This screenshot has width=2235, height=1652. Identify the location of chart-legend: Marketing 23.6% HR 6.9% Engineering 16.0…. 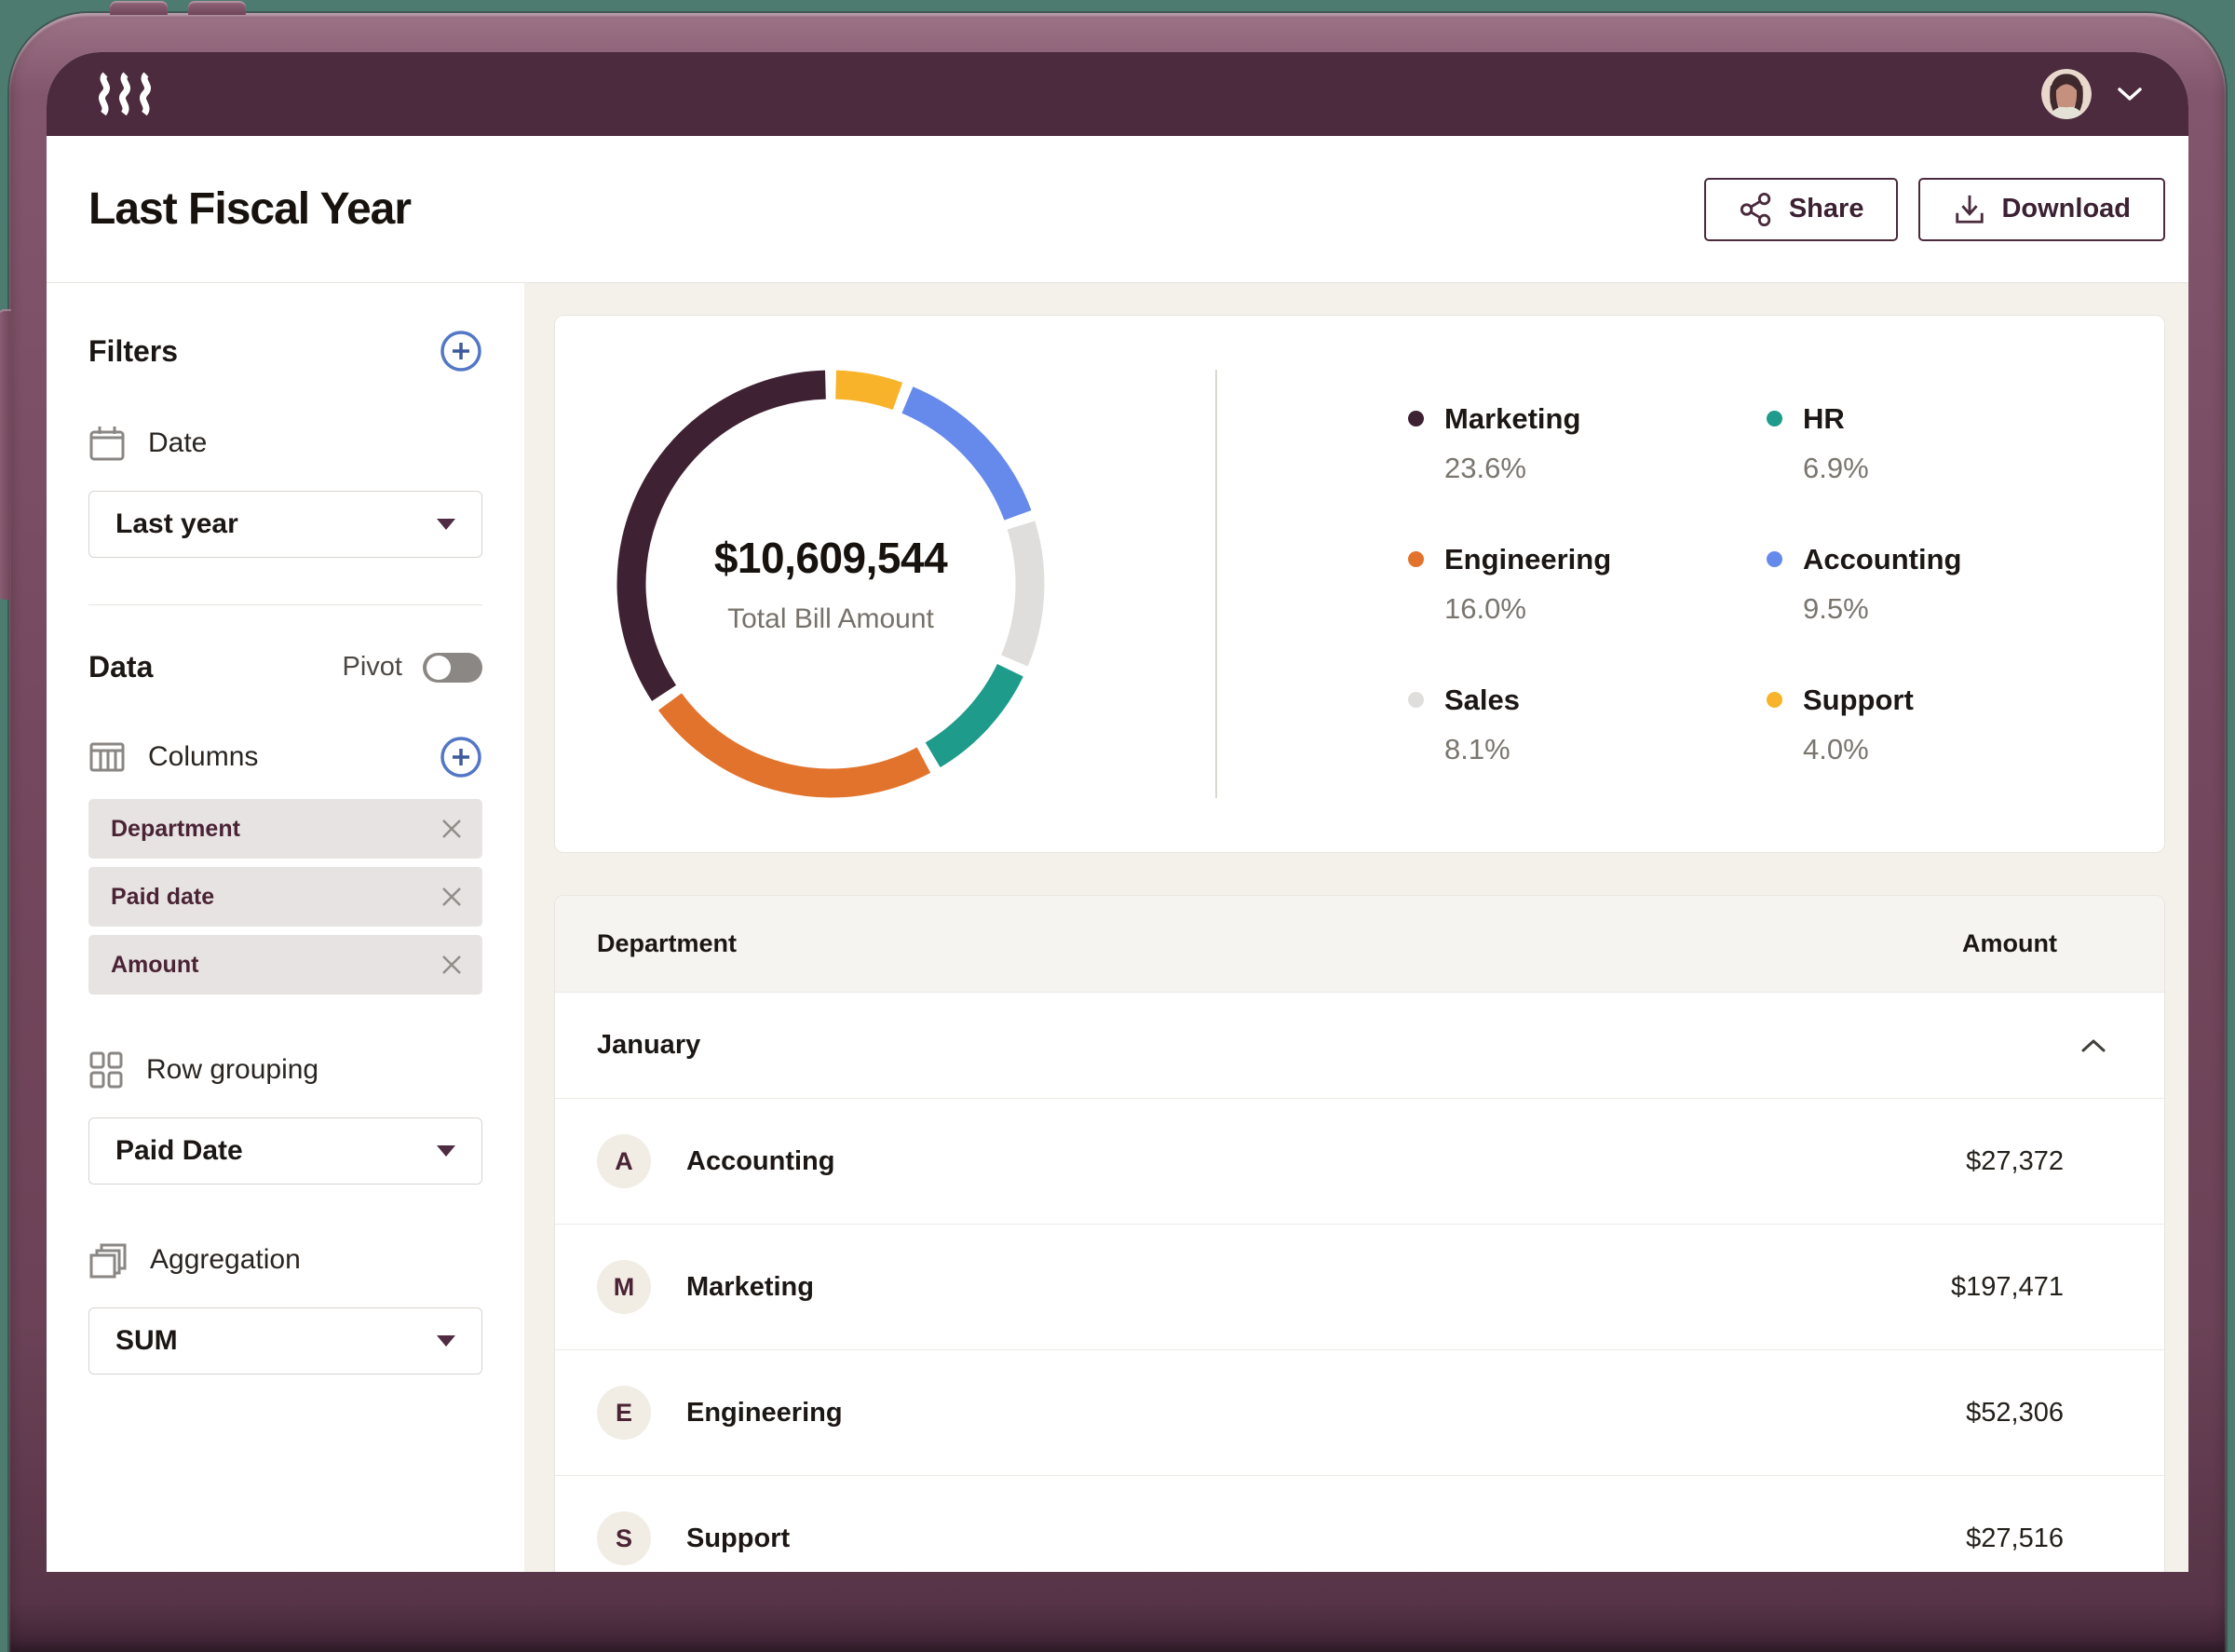
(1766, 584).